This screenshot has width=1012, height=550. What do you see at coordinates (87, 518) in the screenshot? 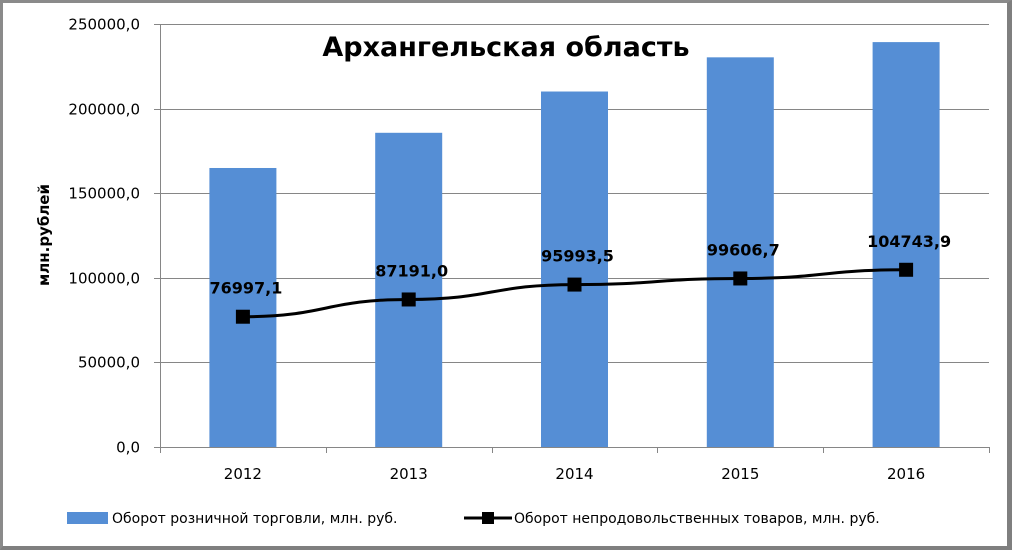
I see `legend-swatch-bar` at bounding box center [87, 518].